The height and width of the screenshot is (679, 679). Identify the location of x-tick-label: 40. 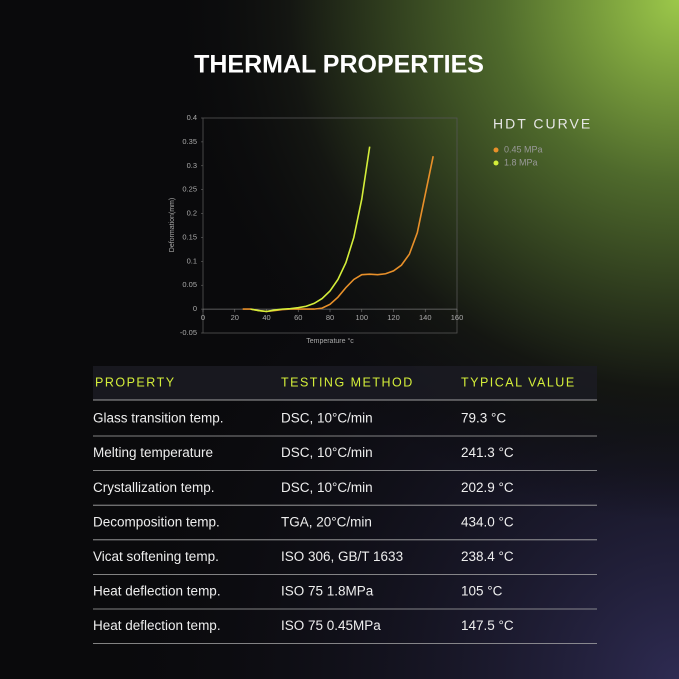
(266, 317).